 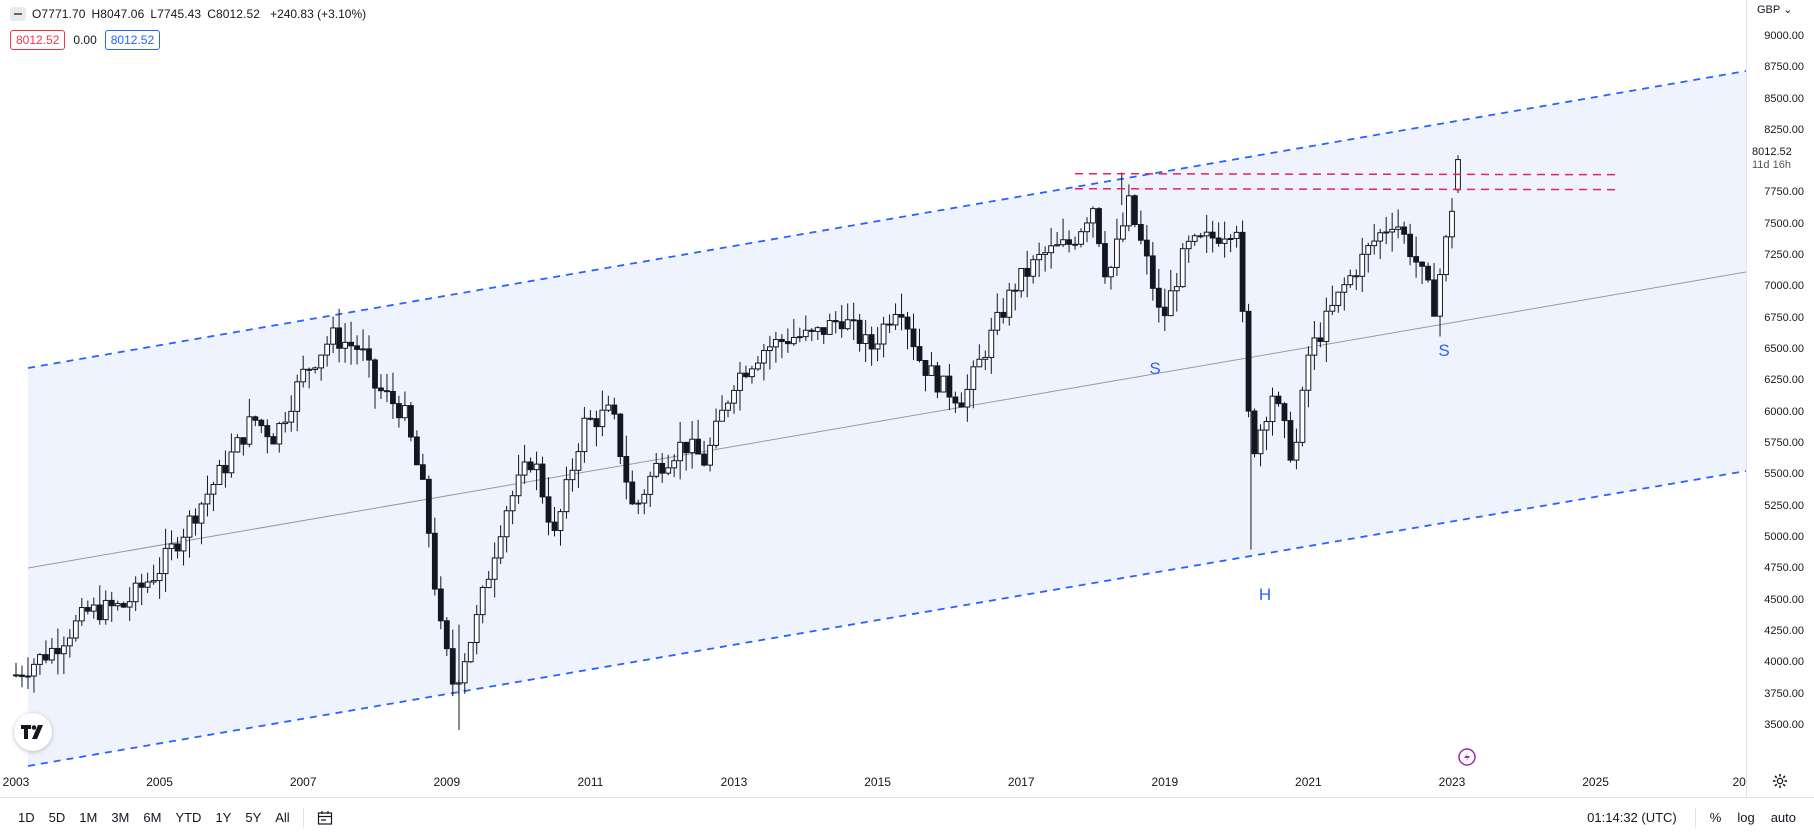 I want to click on price-tick: 8500.00, so click(x=1784, y=98).